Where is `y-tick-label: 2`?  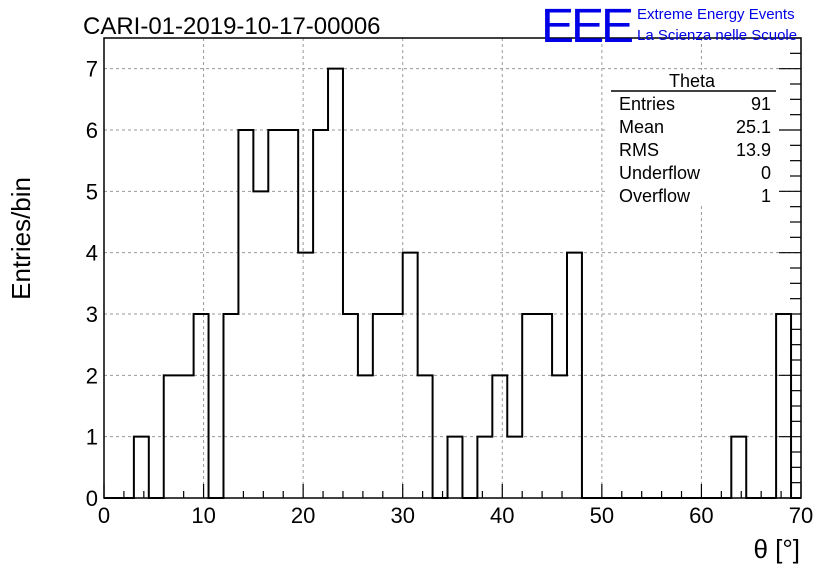
y-tick-label: 2 is located at coordinates (92, 375).